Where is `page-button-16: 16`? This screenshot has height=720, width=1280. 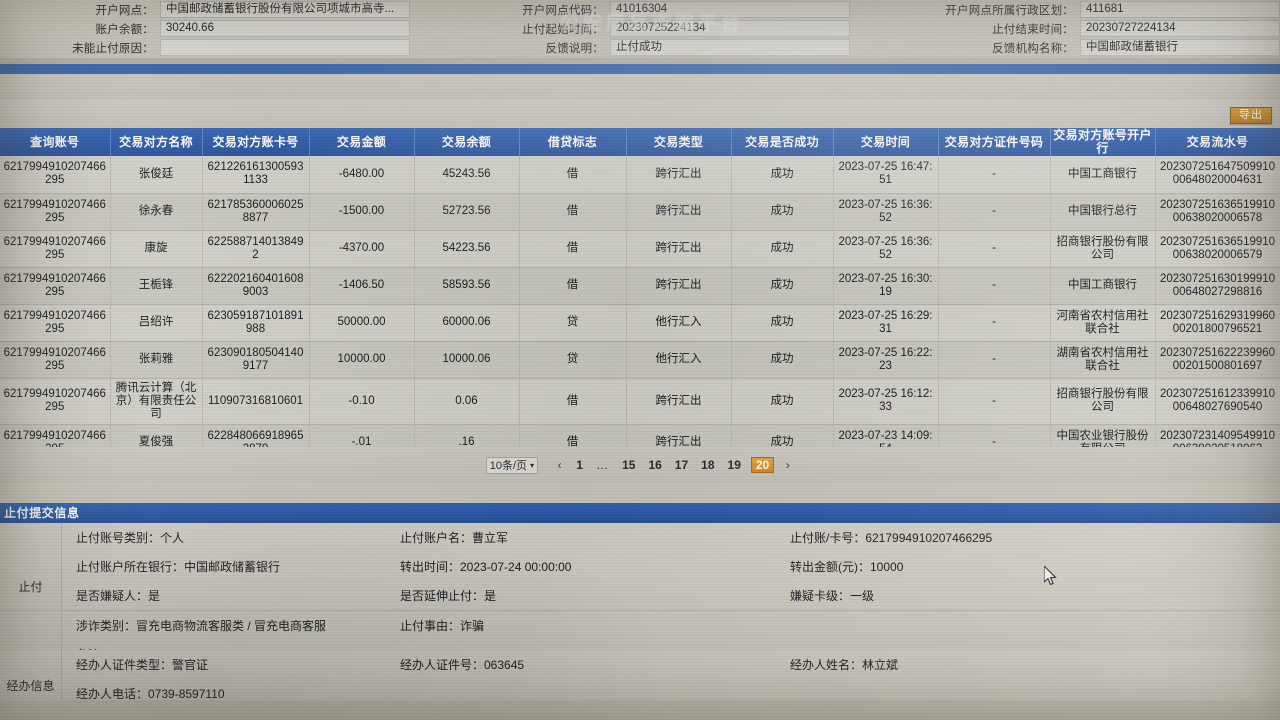
page-button-16: 16 is located at coordinates (655, 465).